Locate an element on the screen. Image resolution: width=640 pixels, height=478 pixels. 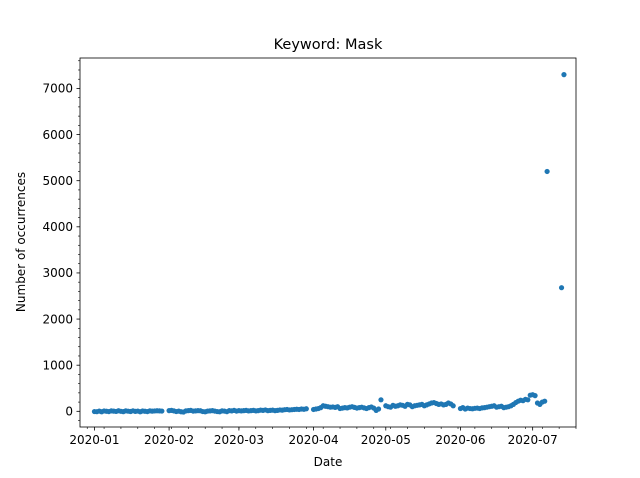
y-tick-label: 1000 is located at coordinates (57, 365).